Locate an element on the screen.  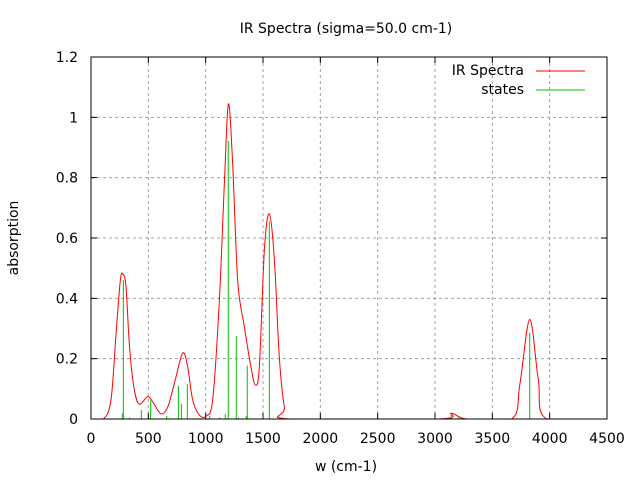
x-tick-label: 4000 is located at coordinates (550, 439).